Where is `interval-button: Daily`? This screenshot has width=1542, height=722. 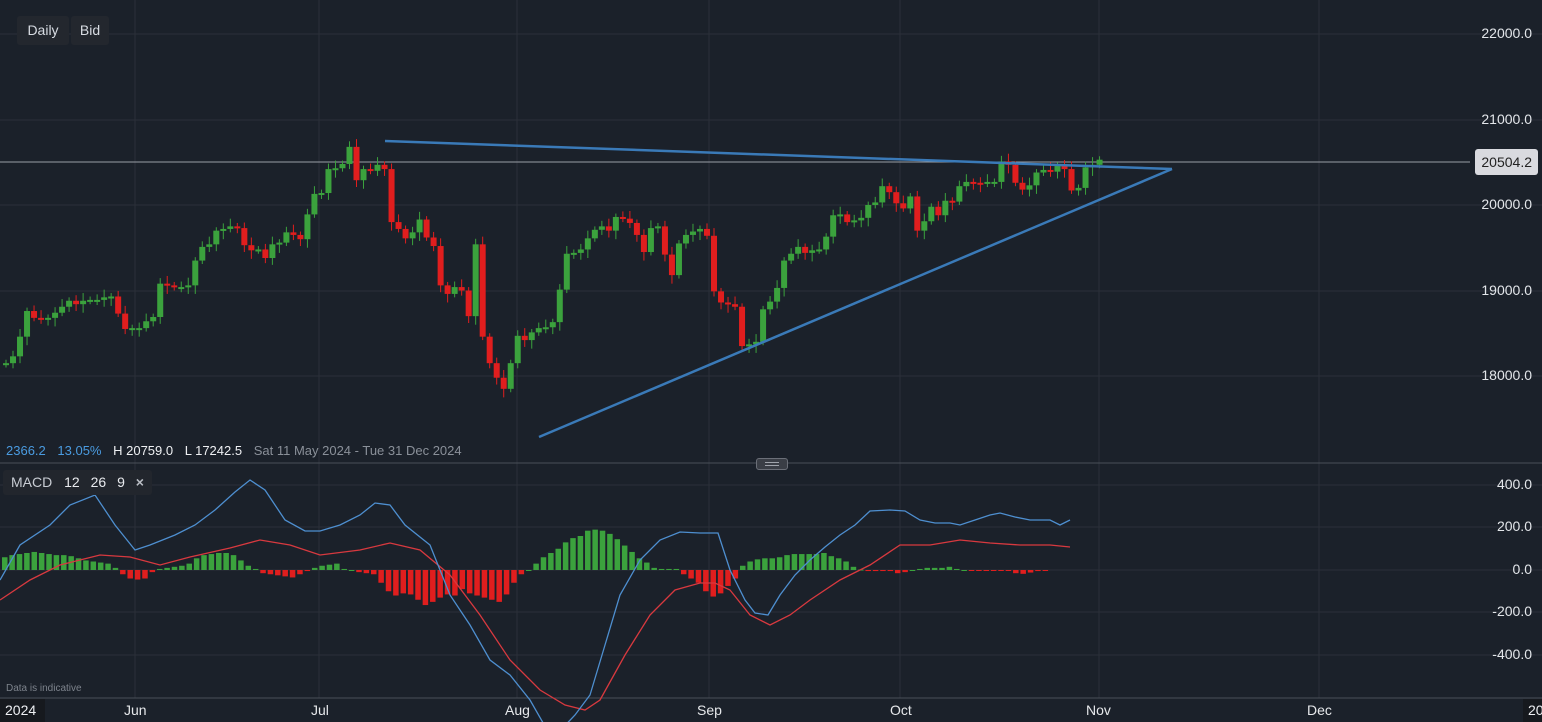
interval-button: Daily is located at coordinates (43, 30).